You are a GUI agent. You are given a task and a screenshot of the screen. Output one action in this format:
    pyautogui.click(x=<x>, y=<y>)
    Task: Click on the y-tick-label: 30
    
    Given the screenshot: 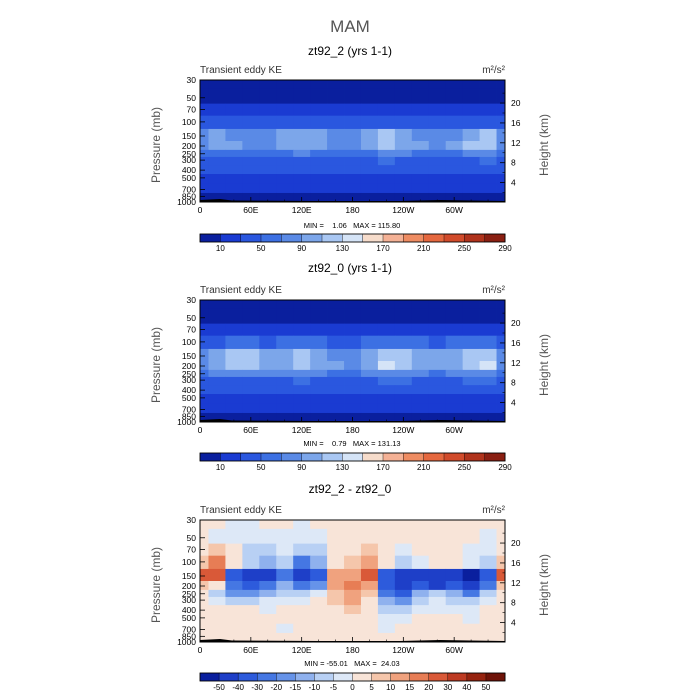 What is the action you would take?
    pyautogui.click(x=192, y=520)
    